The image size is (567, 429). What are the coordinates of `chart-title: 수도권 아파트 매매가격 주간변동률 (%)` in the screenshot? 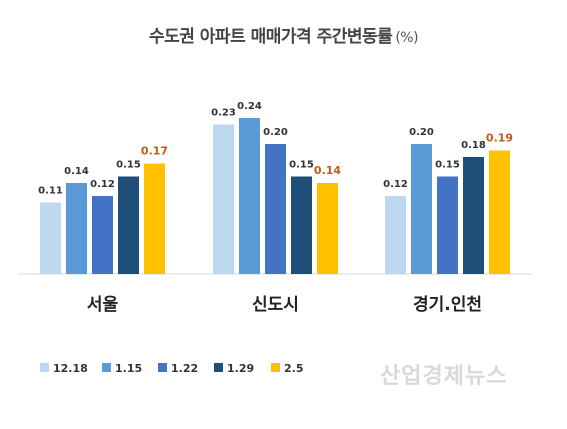 It's located at (283, 34).